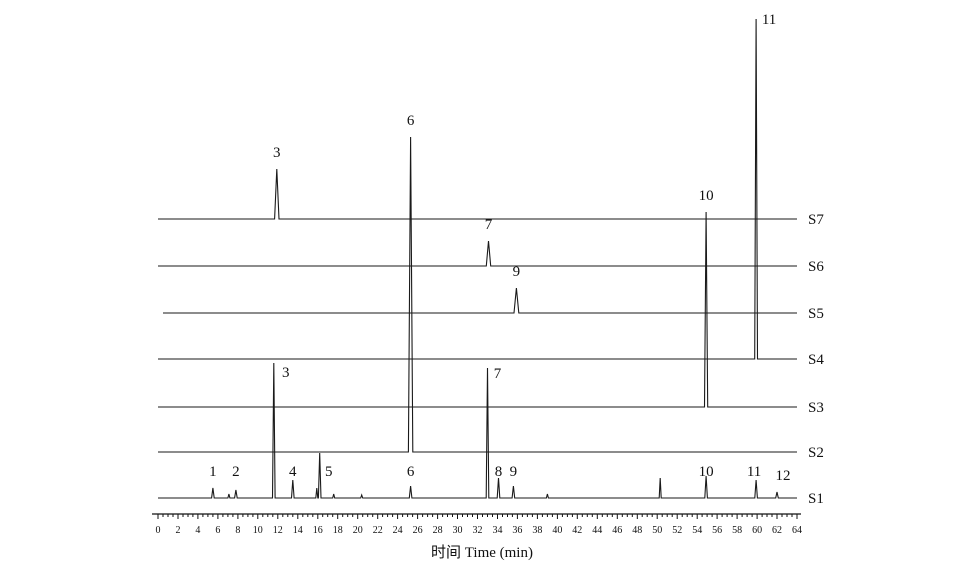 Image resolution: width=965 pixels, height=580 pixels. What do you see at coordinates (657, 530) in the screenshot?
I see `x-tick-label: 50` at bounding box center [657, 530].